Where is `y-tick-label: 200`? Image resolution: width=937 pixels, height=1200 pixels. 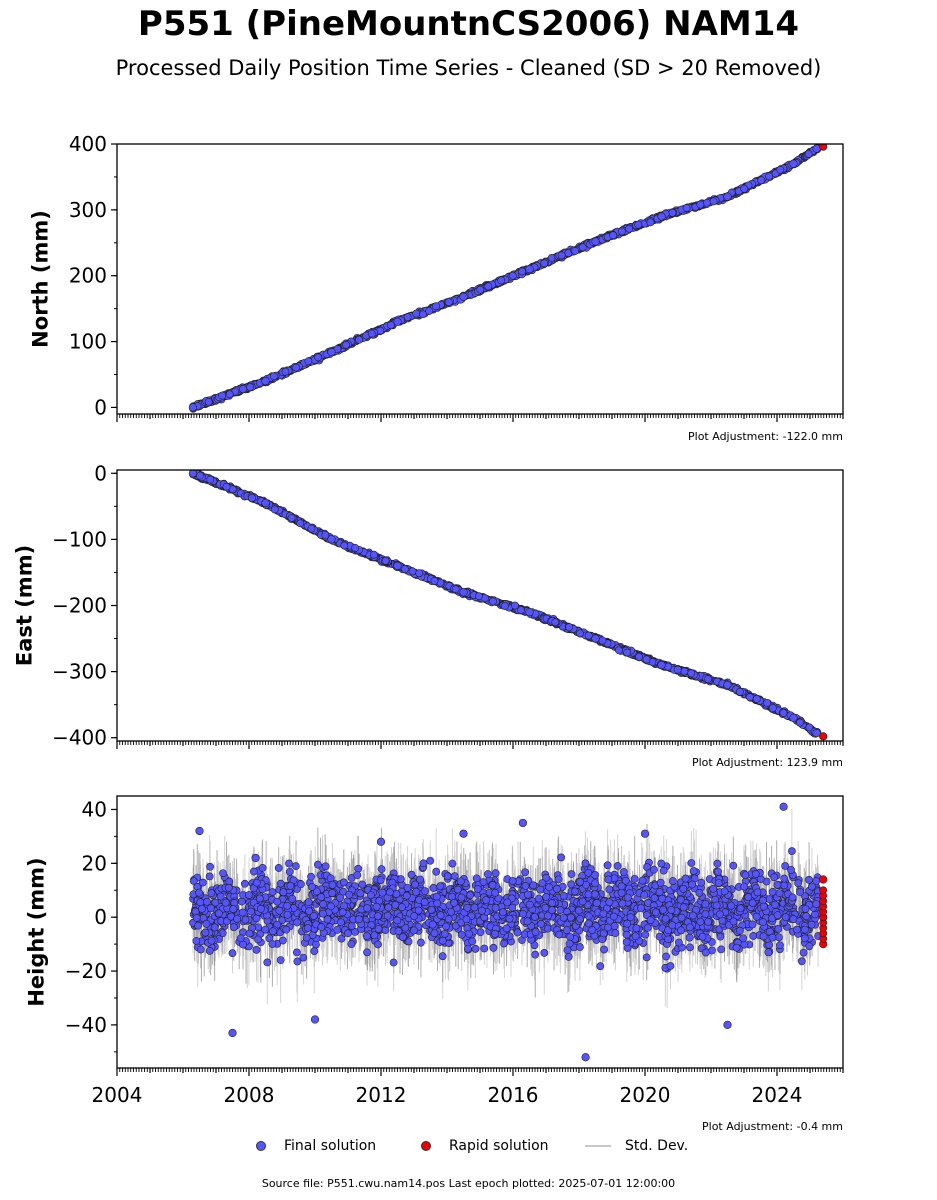 y-tick-label: 200 is located at coordinates (88, 276).